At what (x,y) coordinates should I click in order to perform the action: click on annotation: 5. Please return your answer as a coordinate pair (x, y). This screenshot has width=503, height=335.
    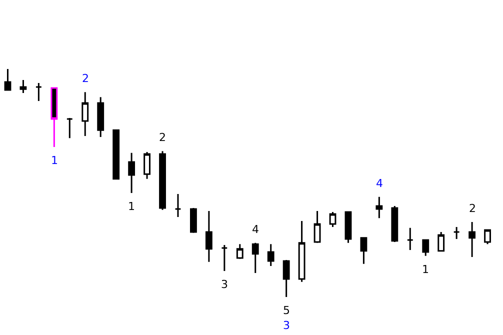
    Looking at the image, I should click on (286, 310).